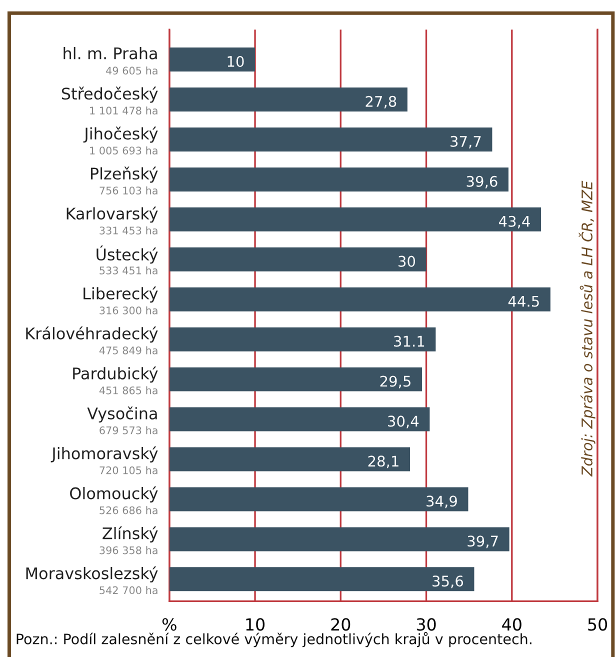 The width and height of the screenshot is (616, 657). What do you see at coordinates (483, 542) in the screenshot?
I see `data-label: 39,7` at bounding box center [483, 542].